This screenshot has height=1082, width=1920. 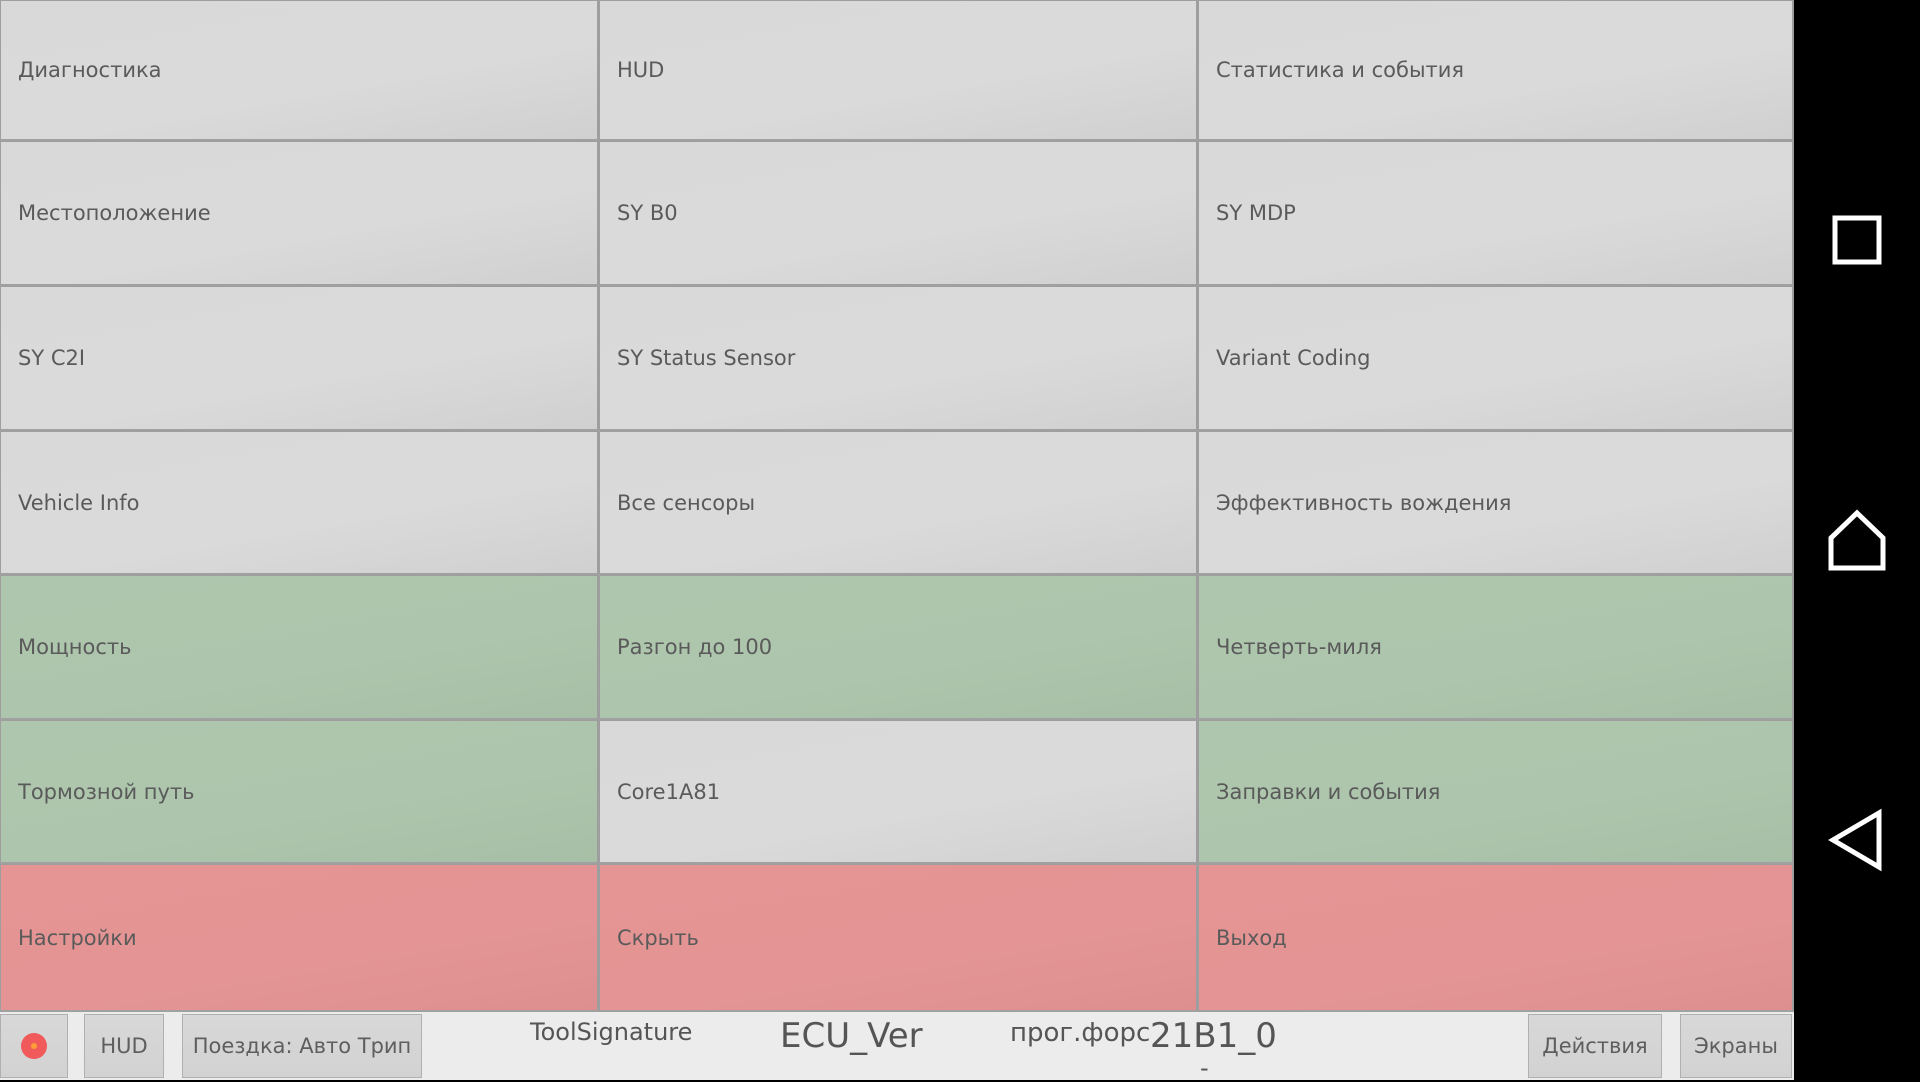 I want to click on hud-button: HUD, so click(x=124, y=1046).